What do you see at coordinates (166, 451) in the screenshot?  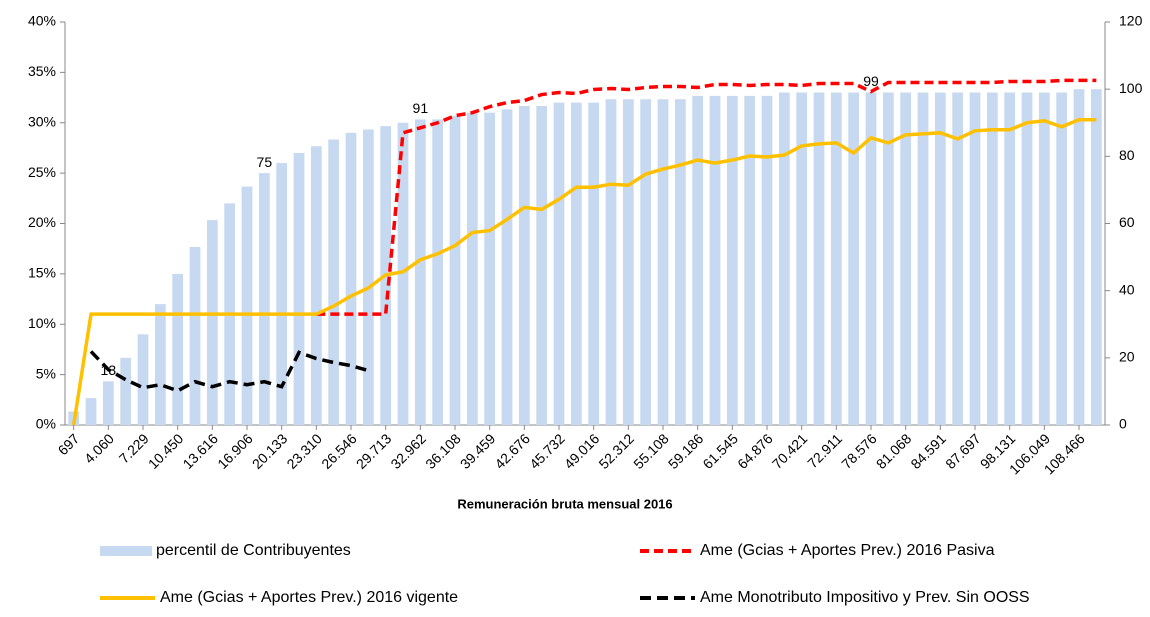 I see `x-tick-label: 10.450` at bounding box center [166, 451].